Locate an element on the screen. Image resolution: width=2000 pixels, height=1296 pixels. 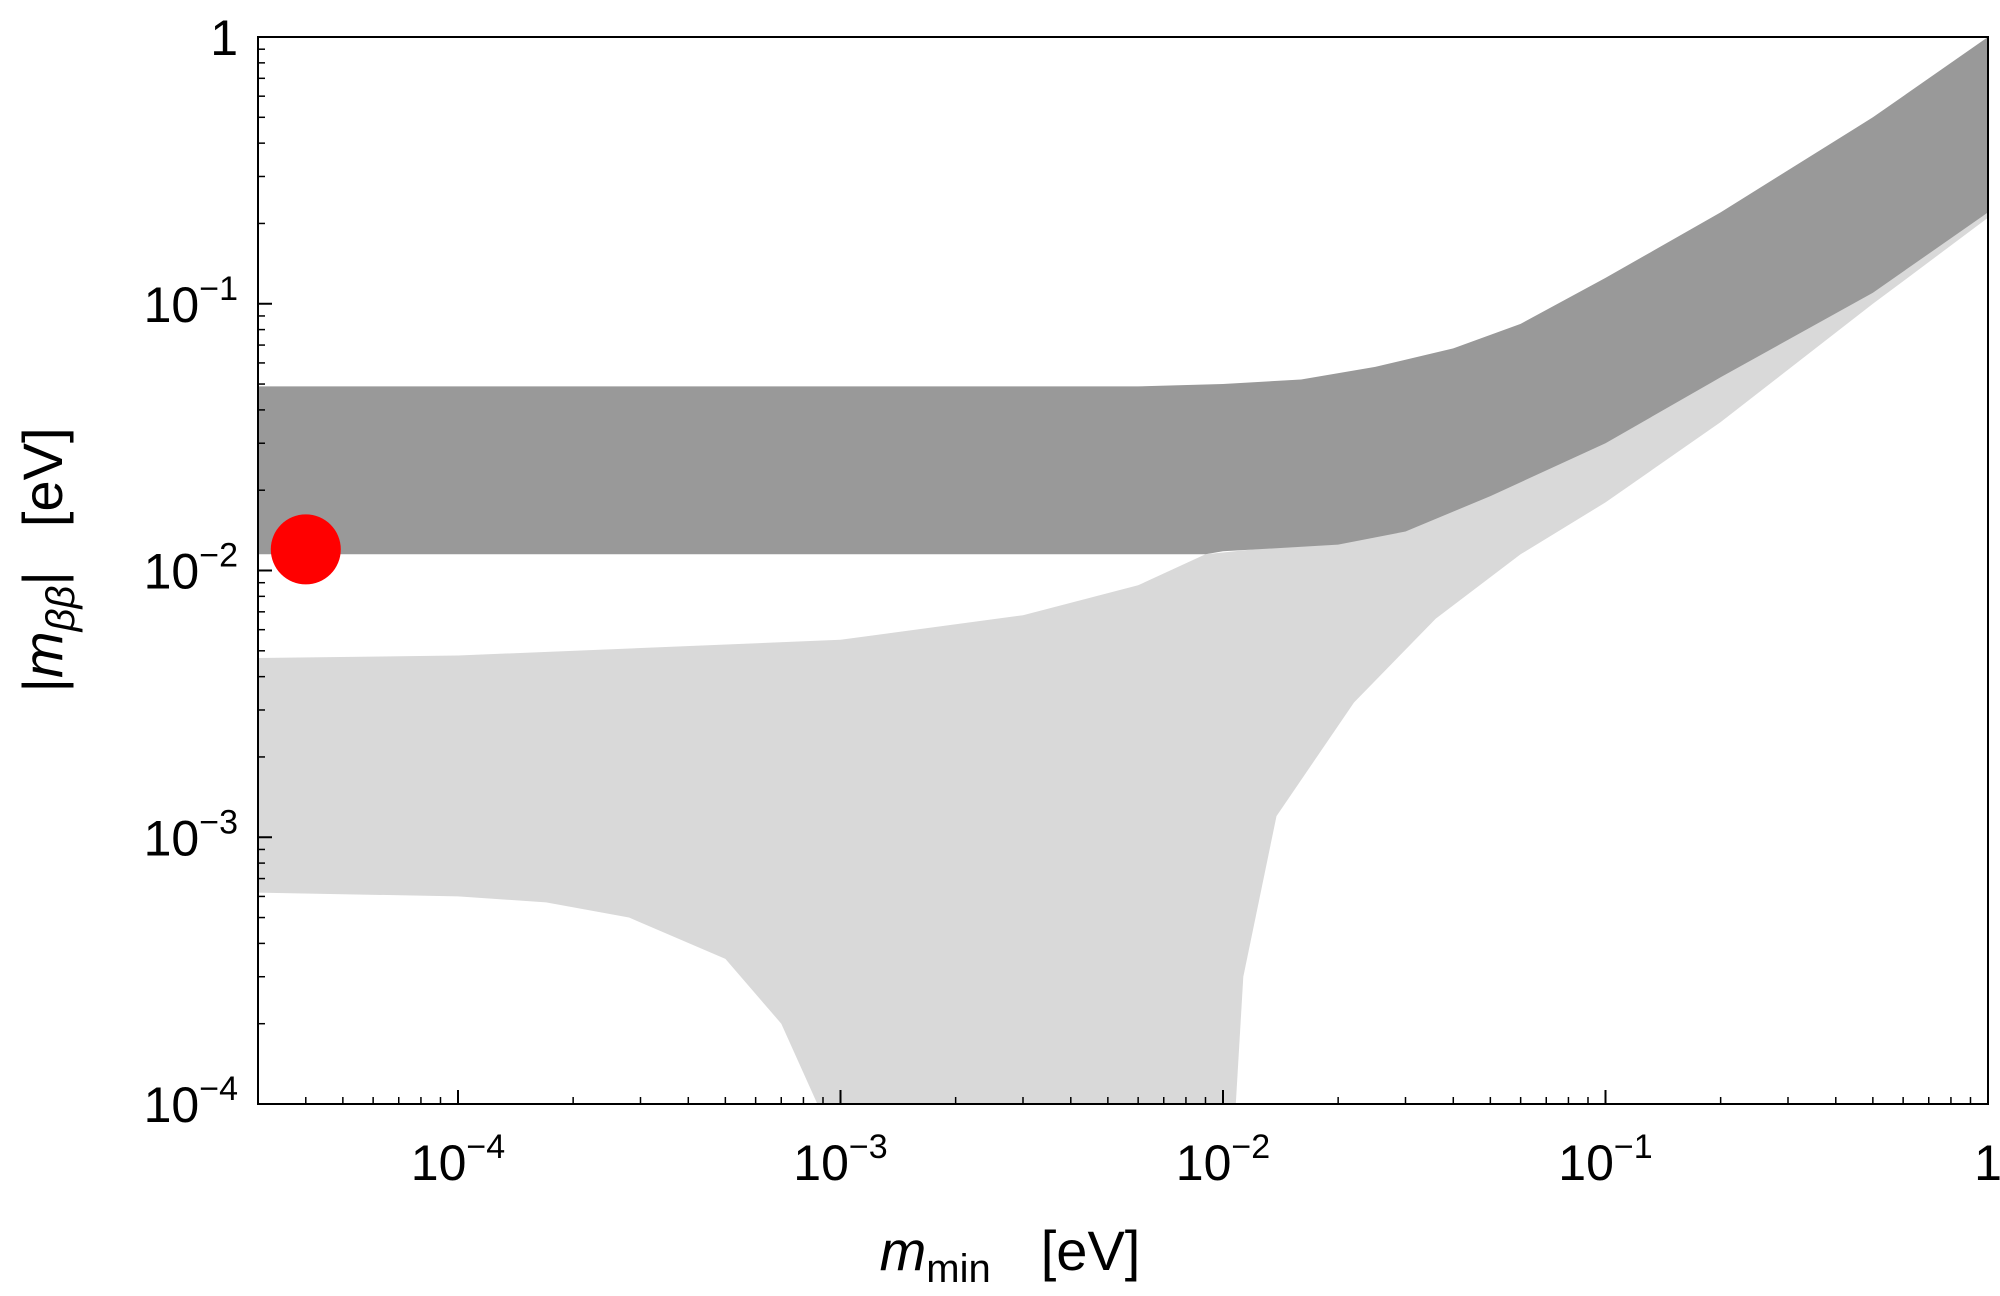
points is located at coordinates (305, 549).